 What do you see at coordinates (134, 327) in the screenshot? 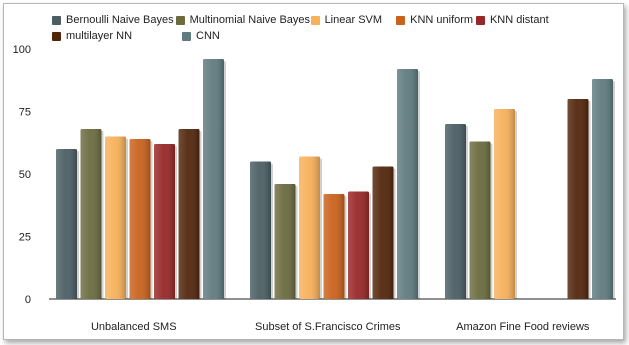
I see `x-category-label: Unbalanced SMS` at bounding box center [134, 327].